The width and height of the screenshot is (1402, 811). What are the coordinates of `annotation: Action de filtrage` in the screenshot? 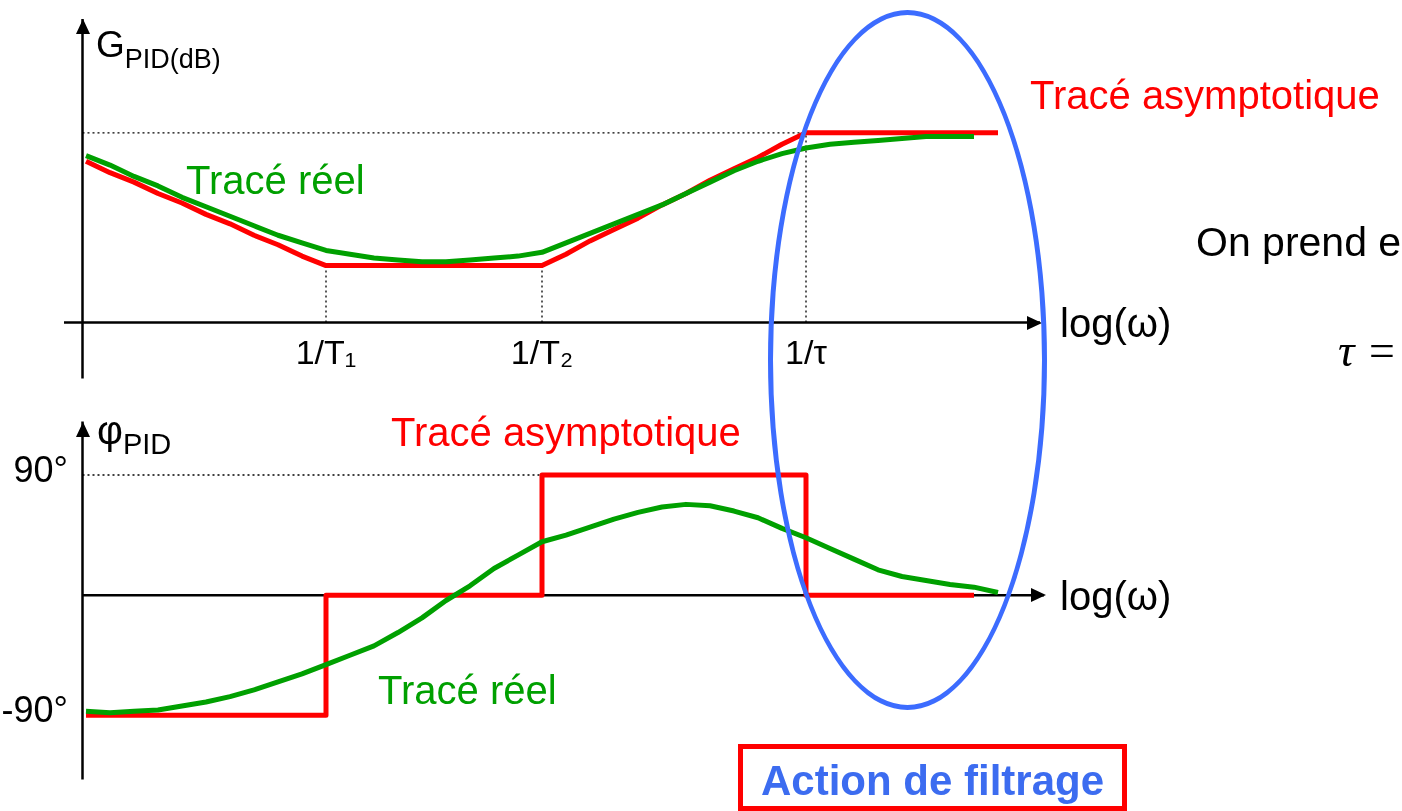 It's located at (933, 780).